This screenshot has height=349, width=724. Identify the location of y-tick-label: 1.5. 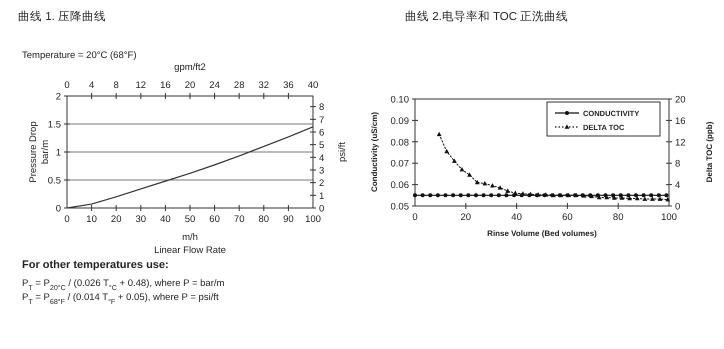
(54, 125).